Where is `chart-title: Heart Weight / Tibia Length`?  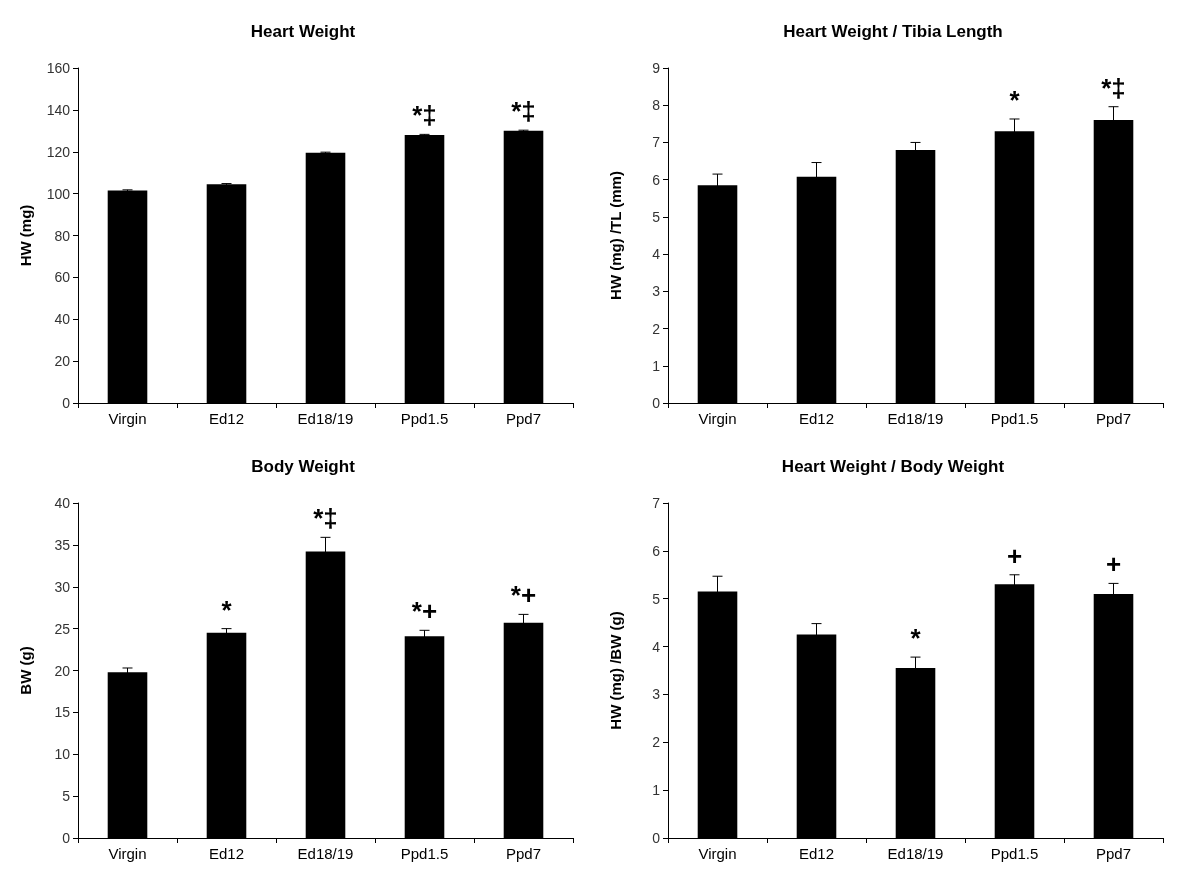 chart-title: Heart Weight / Tibia Length is located at coordinates (893, 31).